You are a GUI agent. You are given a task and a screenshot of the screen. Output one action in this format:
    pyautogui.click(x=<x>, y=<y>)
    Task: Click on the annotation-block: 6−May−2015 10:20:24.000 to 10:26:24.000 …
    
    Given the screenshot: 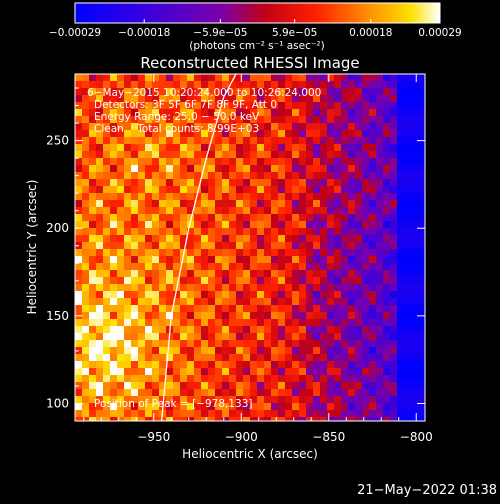 What is the action you would take?
    pyautogui.click(x=204, y=111)
    